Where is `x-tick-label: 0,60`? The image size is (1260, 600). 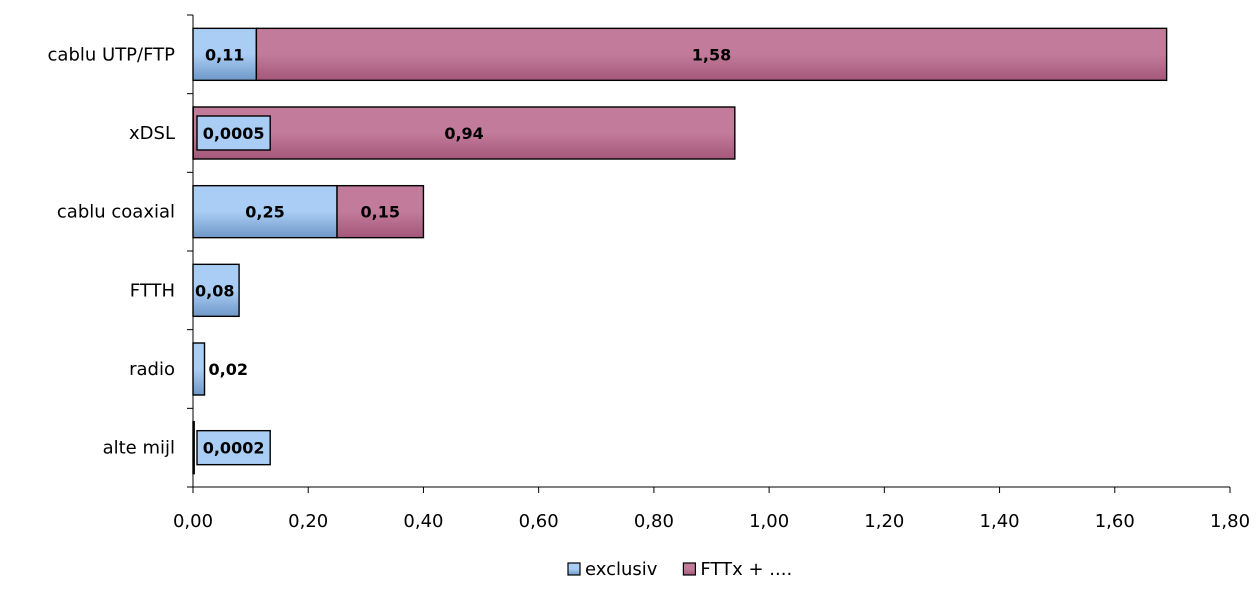 x-tick-label: 0,60 is located at coordinates (539, 521).